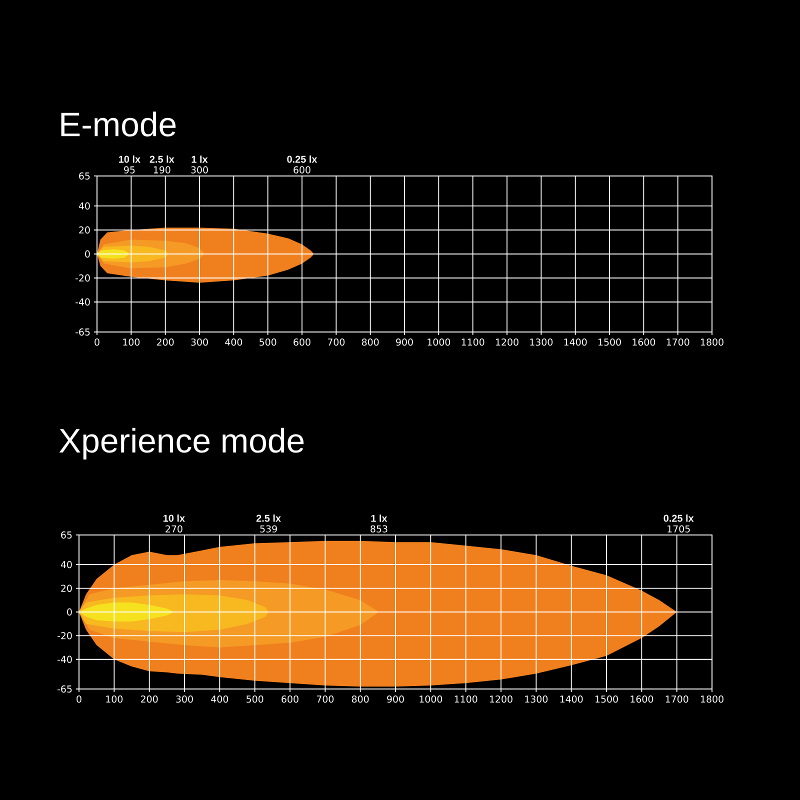  Describe the element at coordinates (679, 528) in the screenshot. I see `x2-tick-label: 1705` at that location.